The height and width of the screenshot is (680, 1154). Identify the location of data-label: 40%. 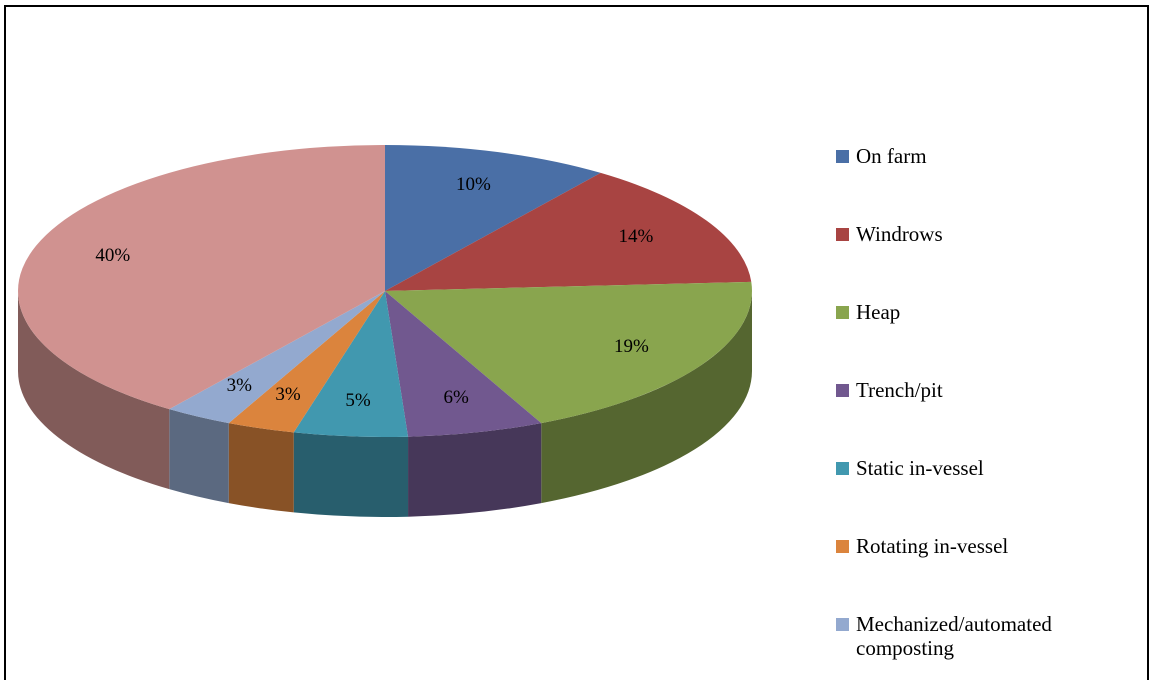
(112, 255).